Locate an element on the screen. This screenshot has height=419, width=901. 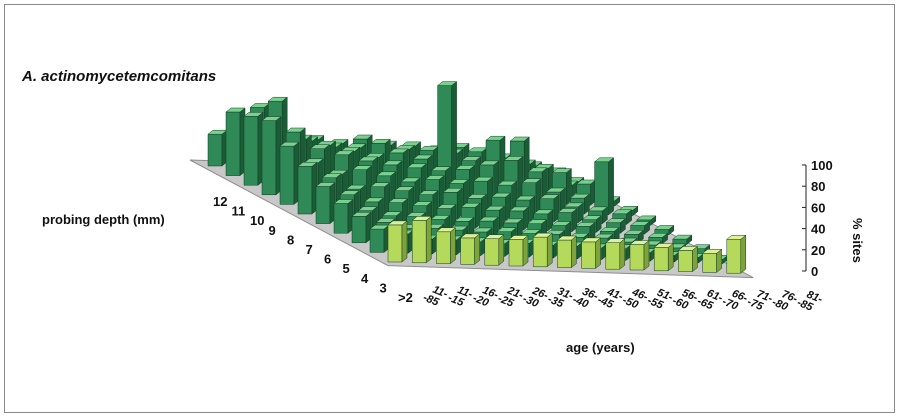
chart-title: A. actinomycetemcomitans is located at coordinates (118, 76).